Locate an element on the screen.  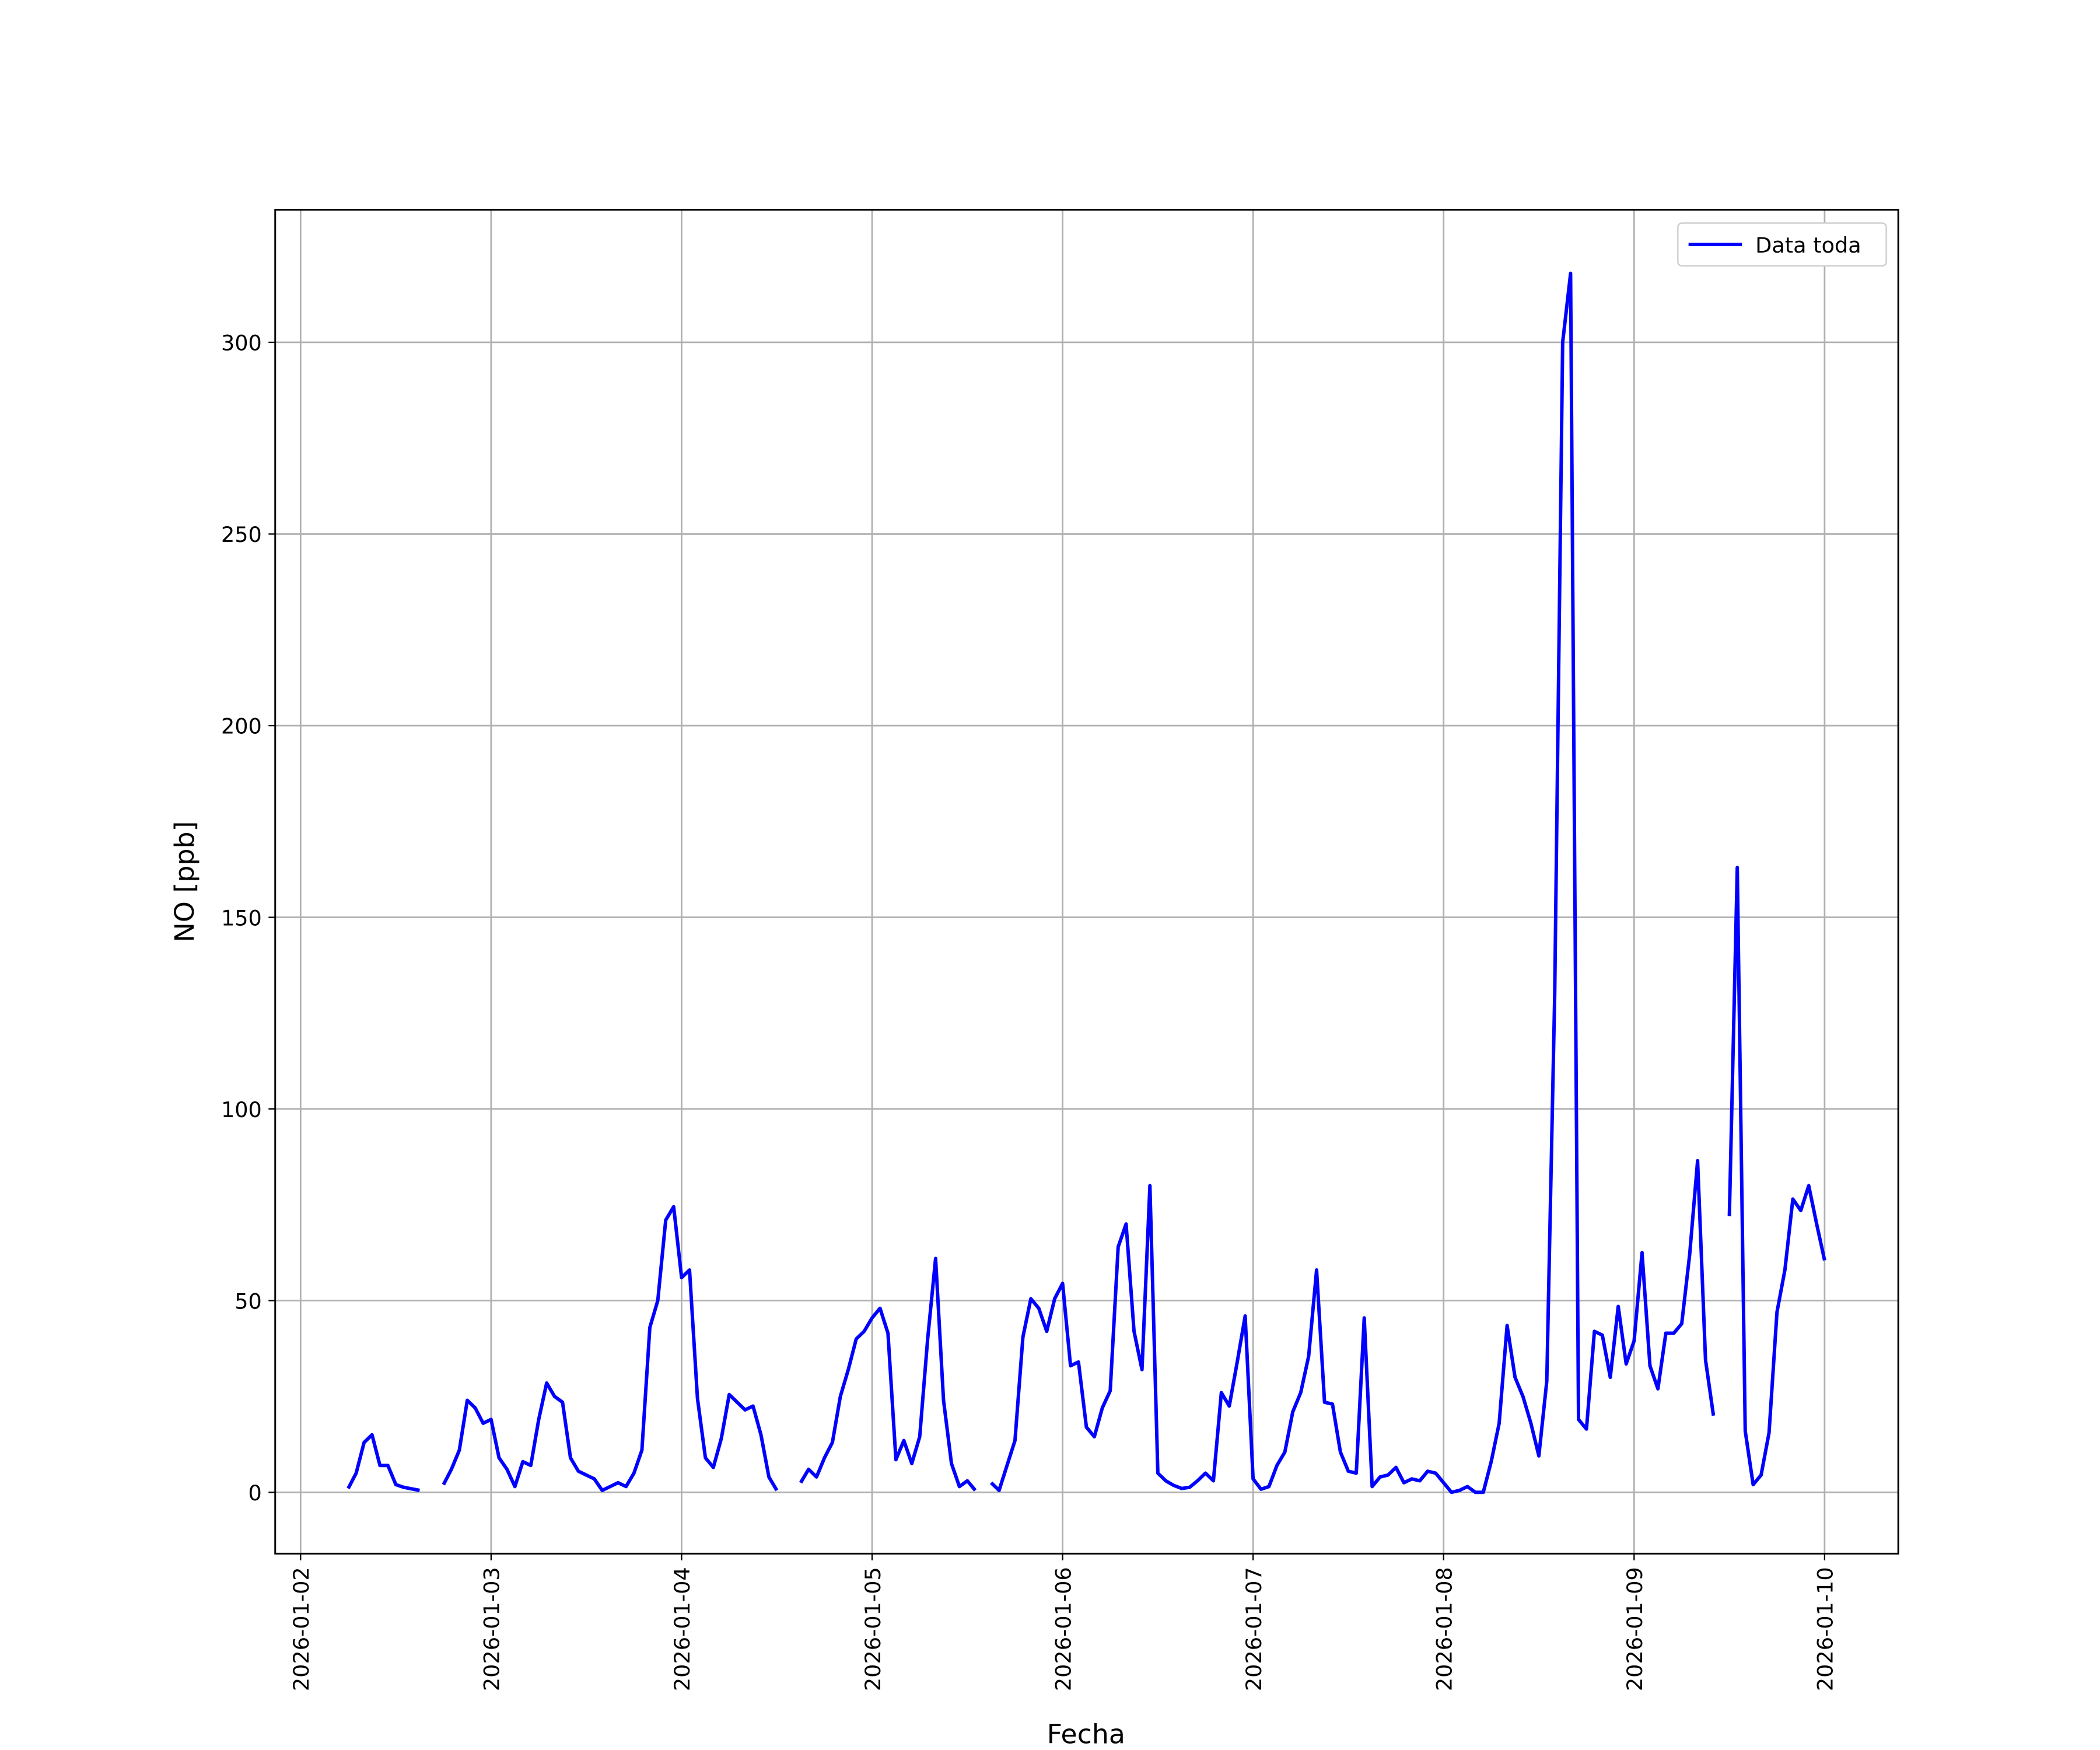
x-tick-label: 2026-01-08 is located at coordinates (1444, 1629).